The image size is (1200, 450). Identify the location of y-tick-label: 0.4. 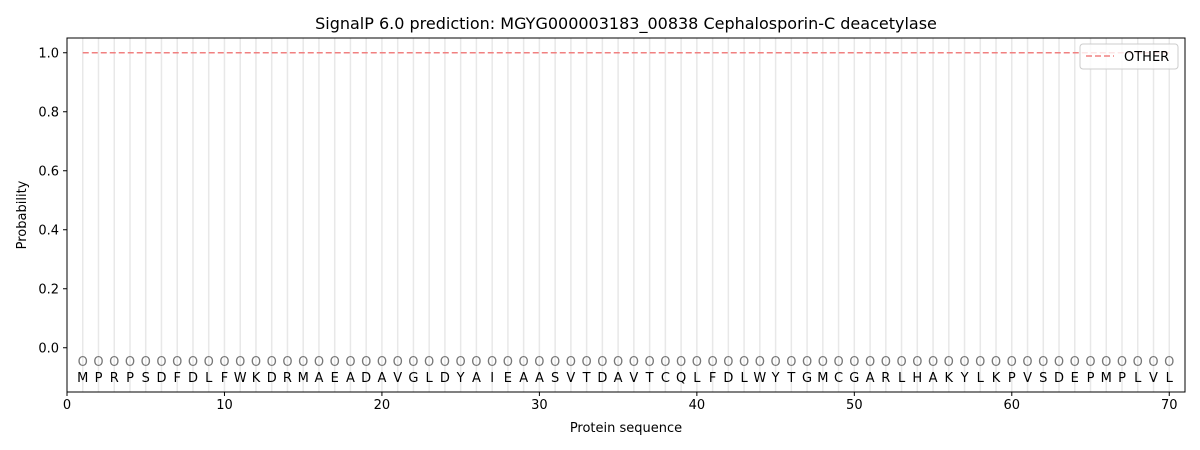
(48, 230).